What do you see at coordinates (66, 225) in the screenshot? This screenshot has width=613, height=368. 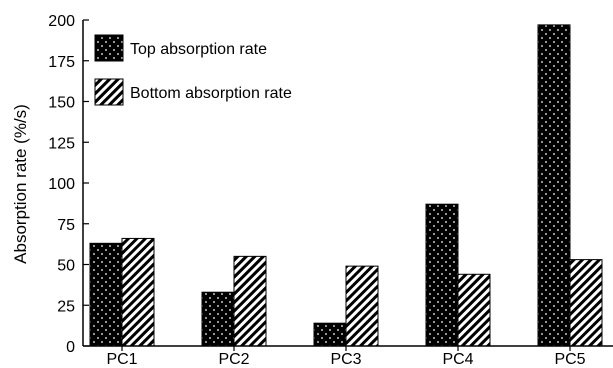 I see `y-tick-label: 75` at bounding box center [66, 225].